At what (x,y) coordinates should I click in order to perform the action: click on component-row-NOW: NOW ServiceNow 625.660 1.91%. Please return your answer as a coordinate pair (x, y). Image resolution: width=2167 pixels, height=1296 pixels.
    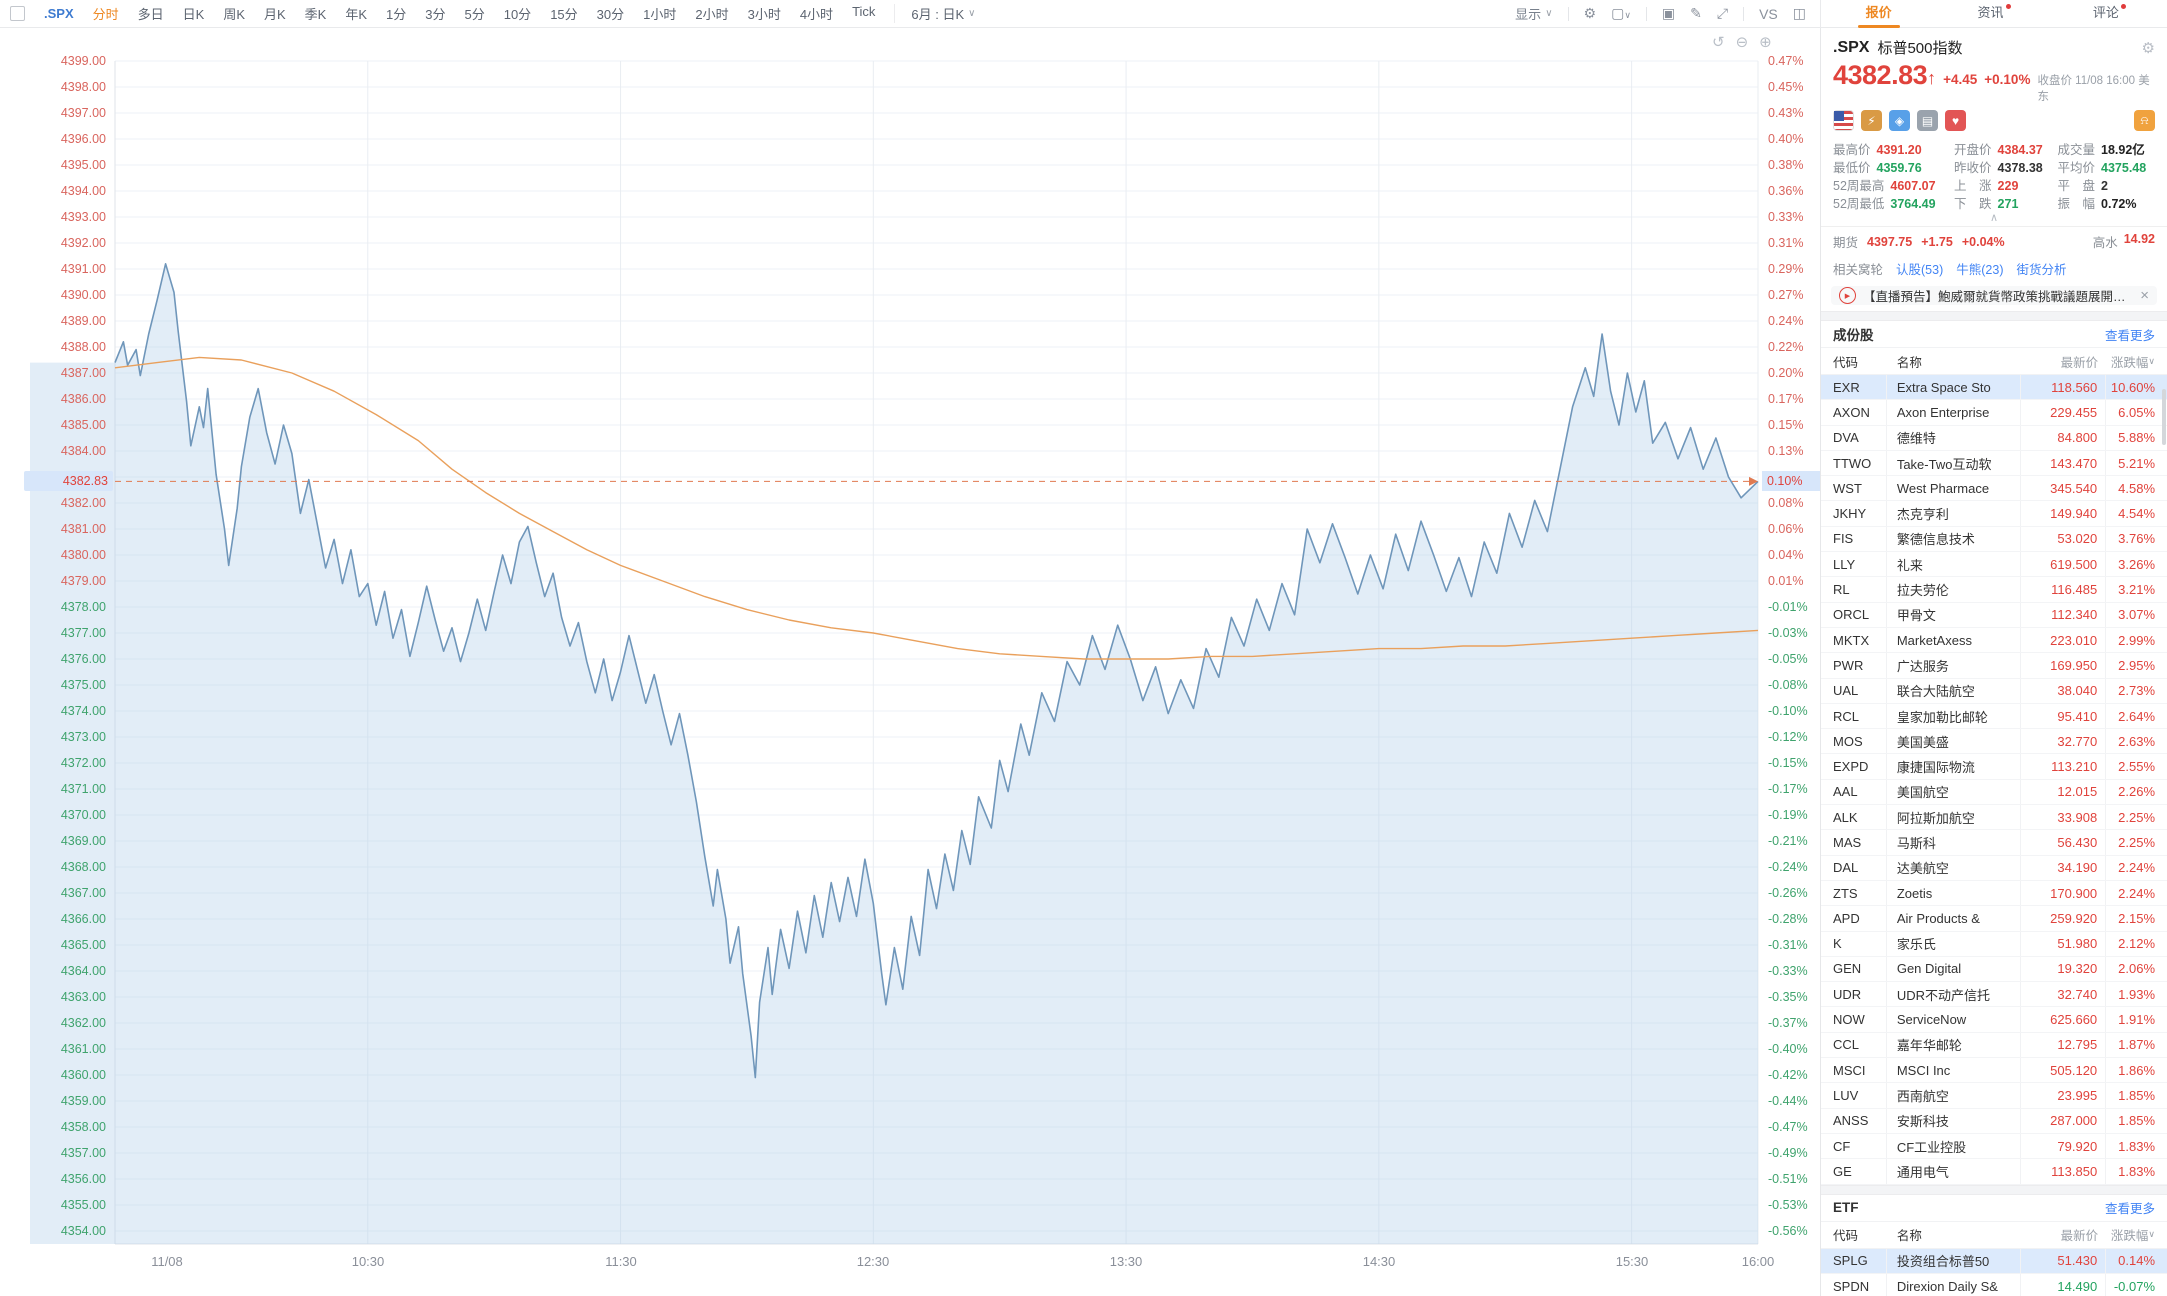
    Looking at the image, I should click on (1994, 1020).